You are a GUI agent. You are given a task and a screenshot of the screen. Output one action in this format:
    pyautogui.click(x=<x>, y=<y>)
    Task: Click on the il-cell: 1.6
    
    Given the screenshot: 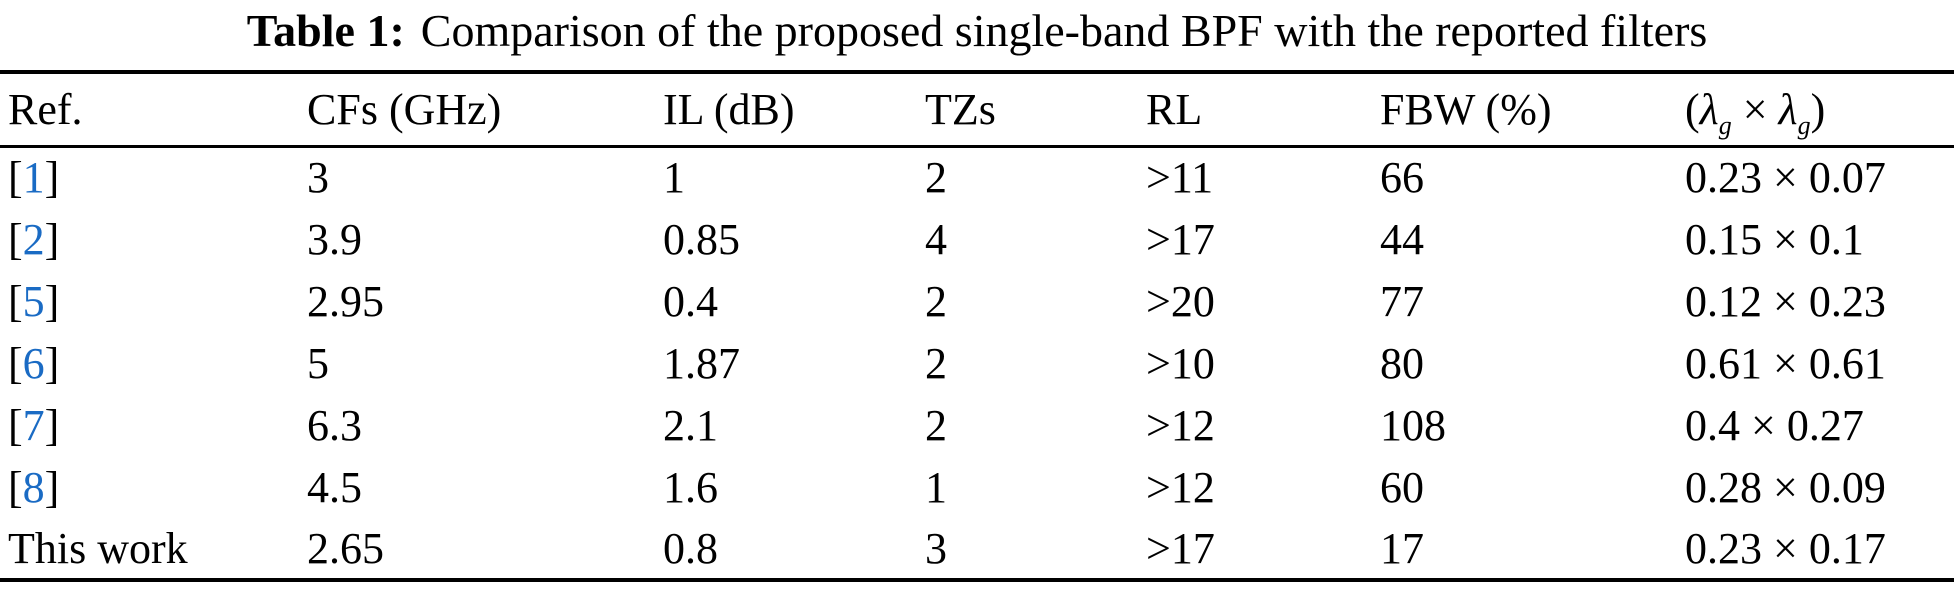 What is the action you would take?
    pyautogui.click(x=690, y=487)
    